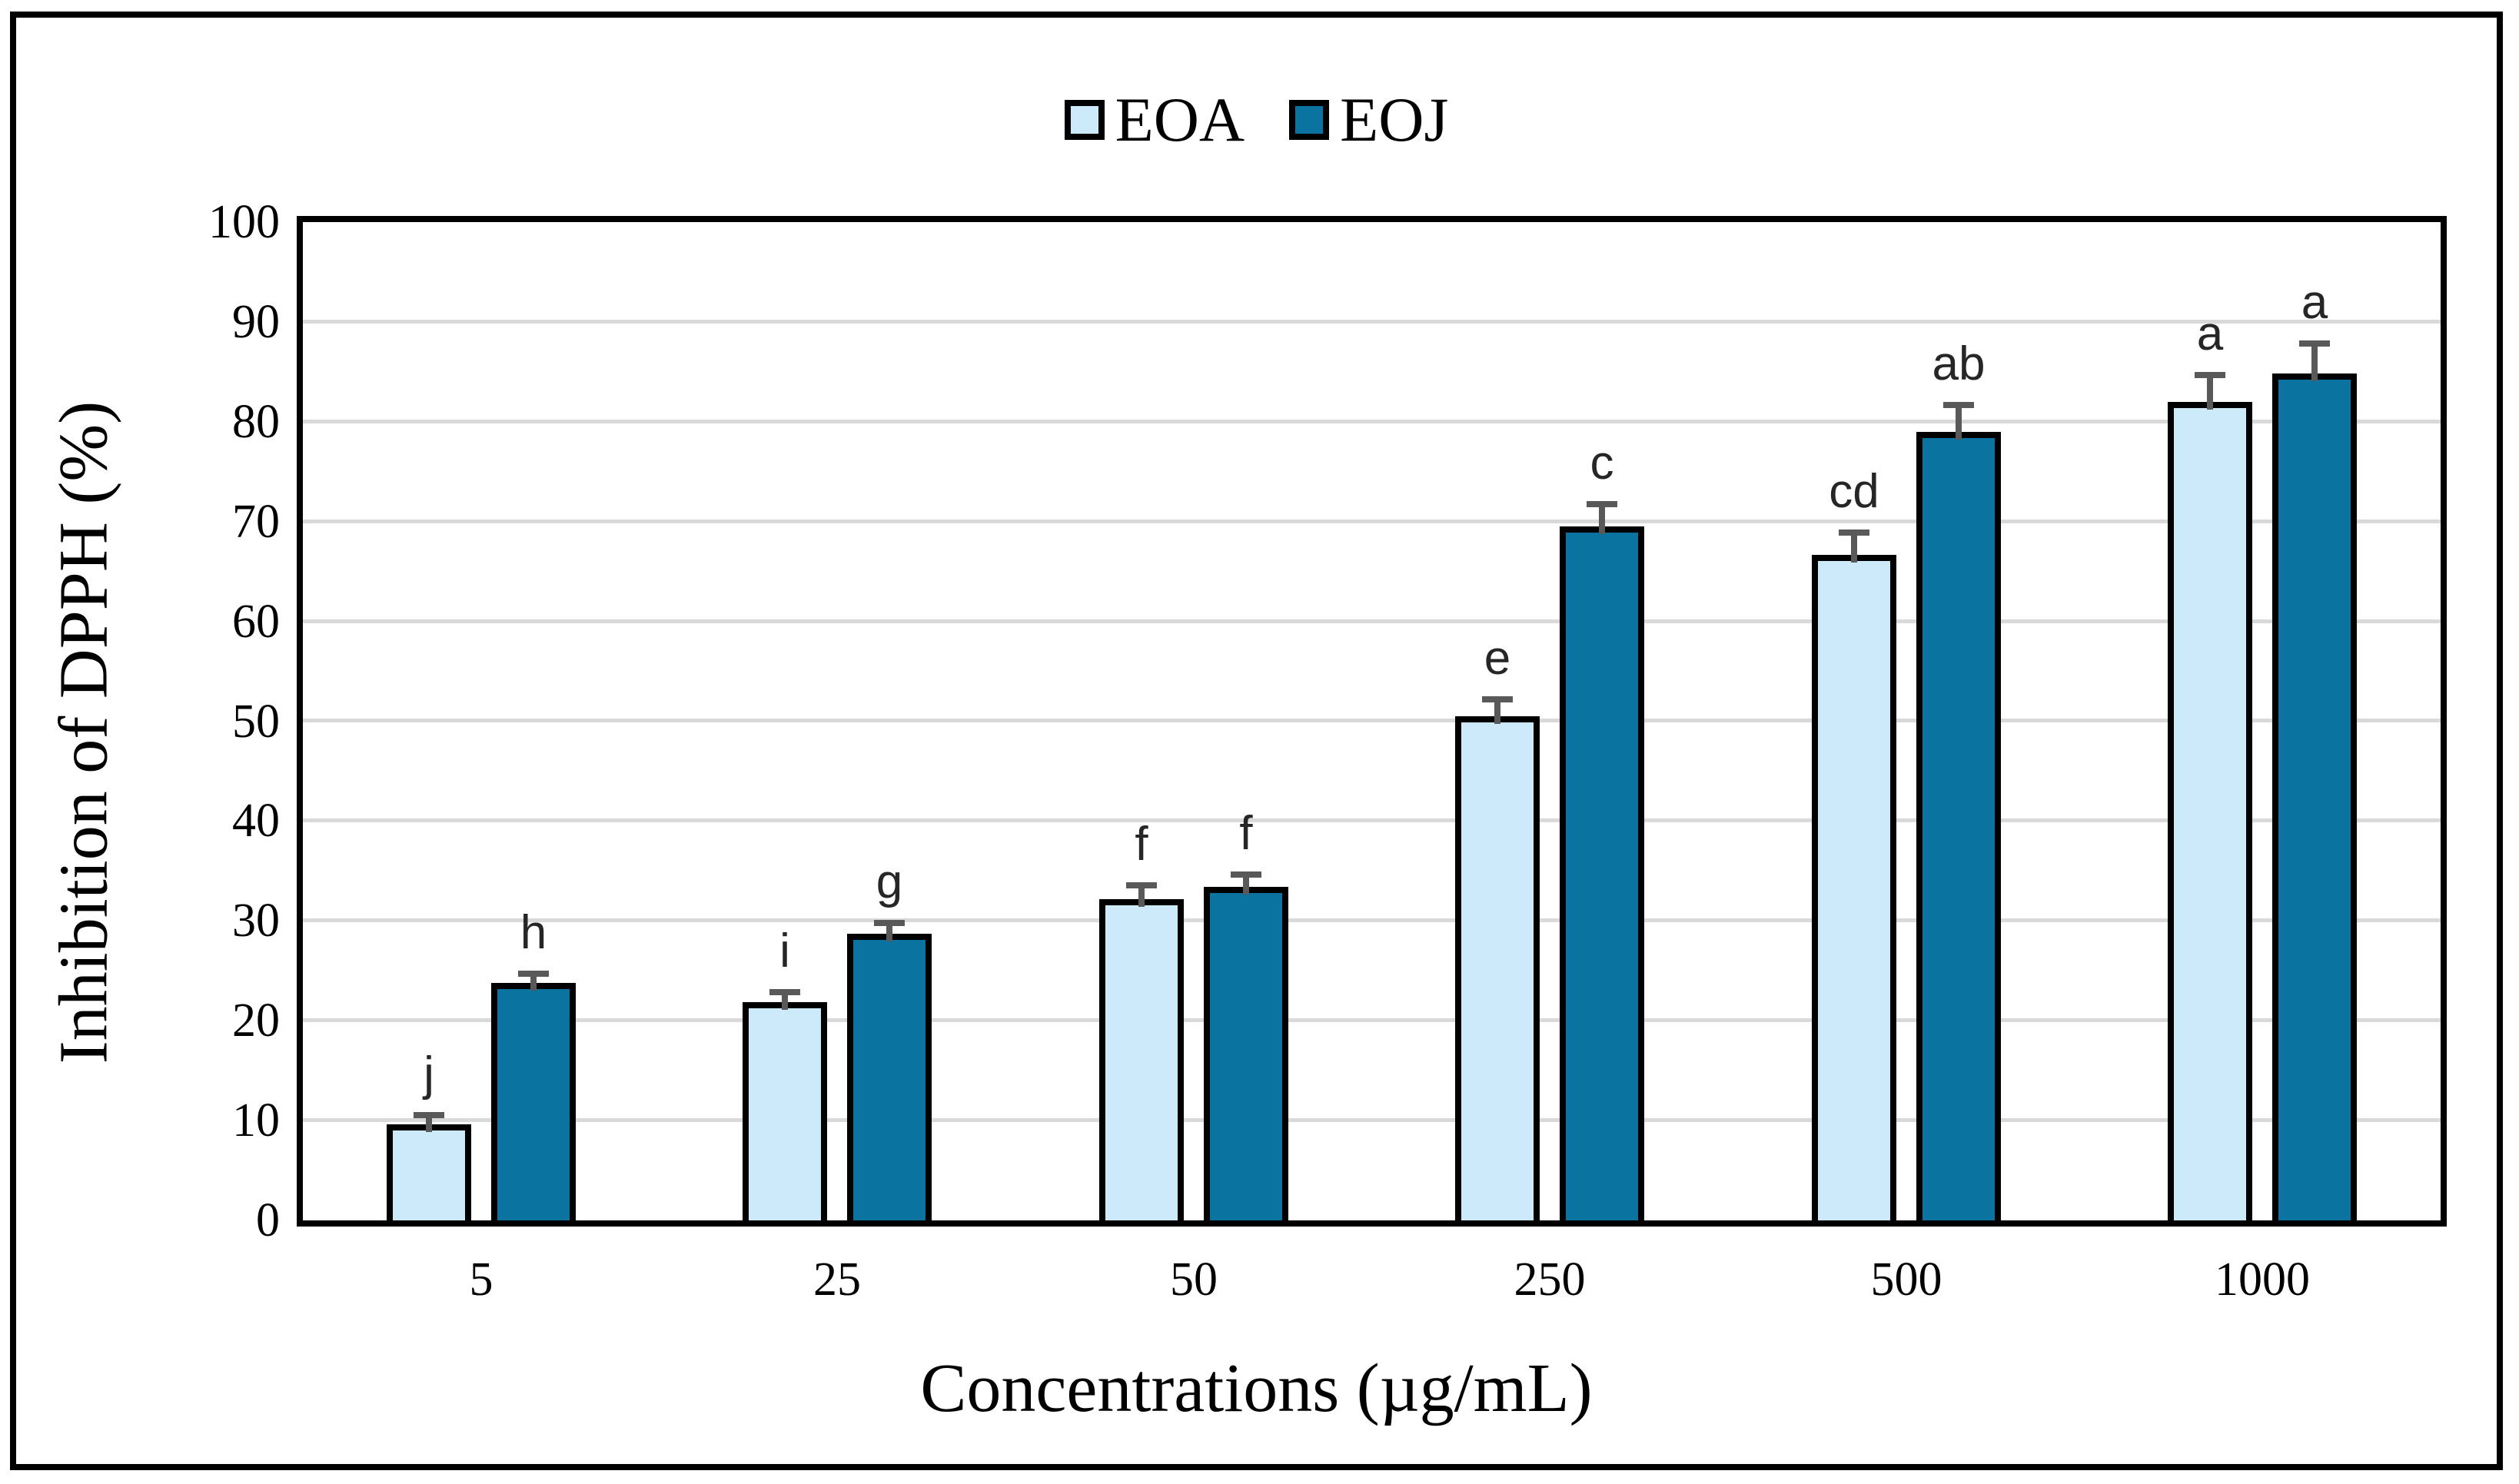 This screenshot has height=1484, width=2519. I want to click on x-tick-label-1000: 1000, so click(2263, 1279).